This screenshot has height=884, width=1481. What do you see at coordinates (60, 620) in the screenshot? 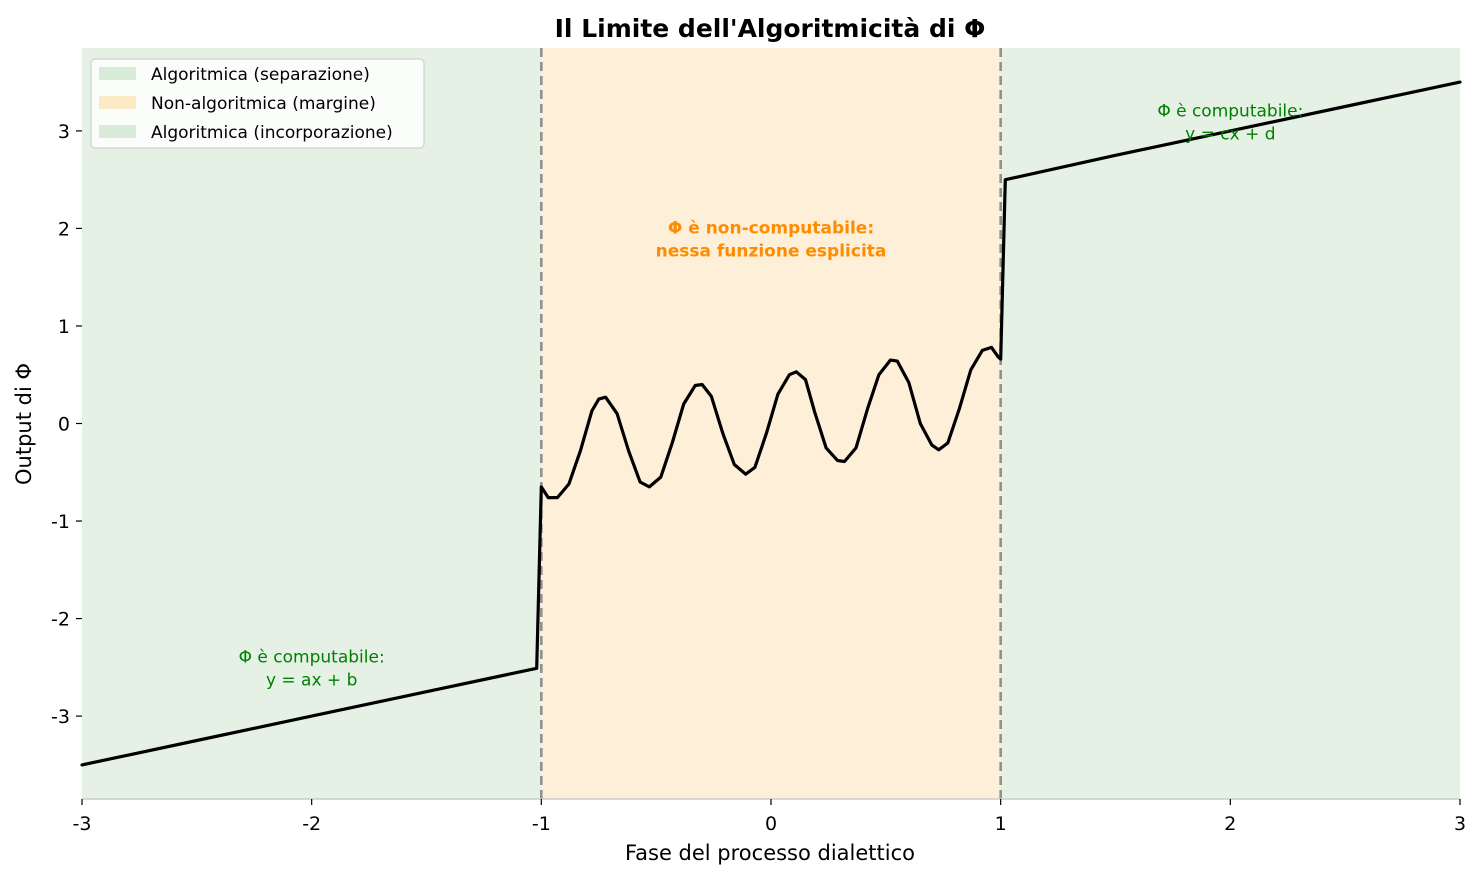
I see `y-tick-label: -2` at bounding box center [60, 620].